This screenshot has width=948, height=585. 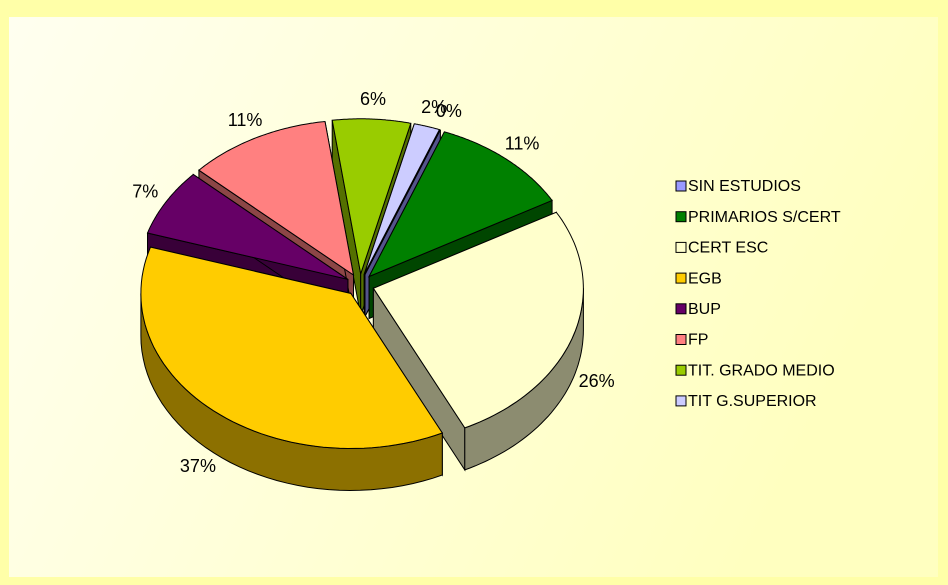 I want to click on data-label: 2%, so click(x=434, y=107).